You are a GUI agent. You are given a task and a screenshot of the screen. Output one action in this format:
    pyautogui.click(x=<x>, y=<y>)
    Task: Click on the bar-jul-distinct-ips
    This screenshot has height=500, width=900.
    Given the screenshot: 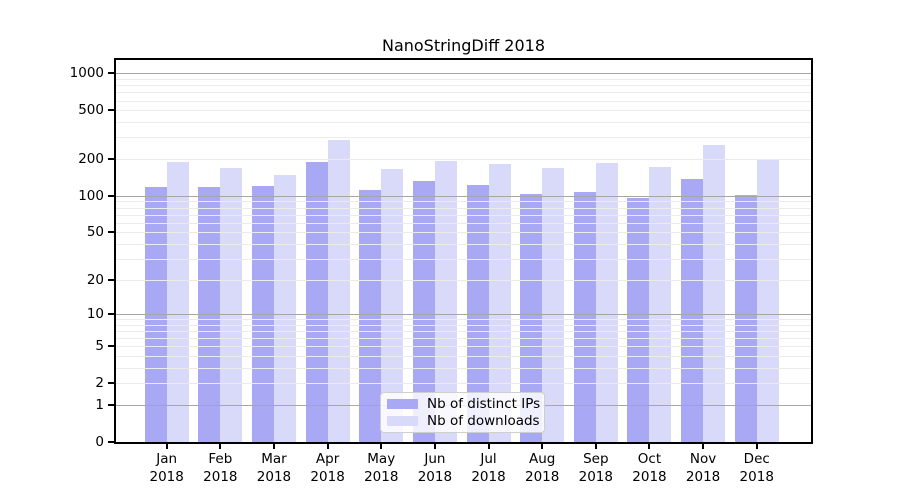 What is the action you would take?
    pyautogui.click(x=477, y=313)
    